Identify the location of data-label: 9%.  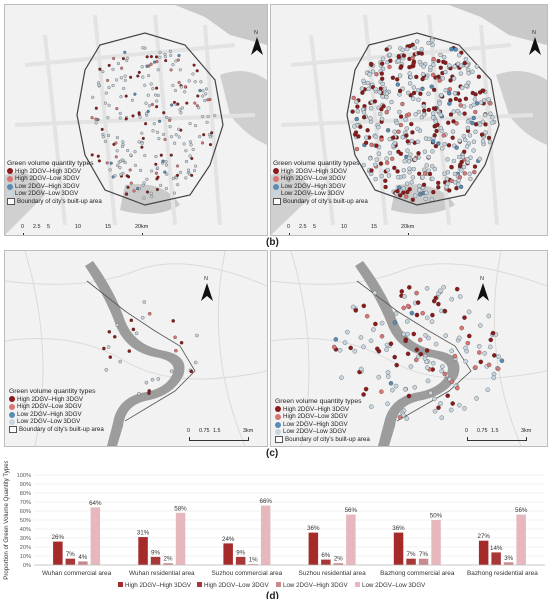
(240, 552).